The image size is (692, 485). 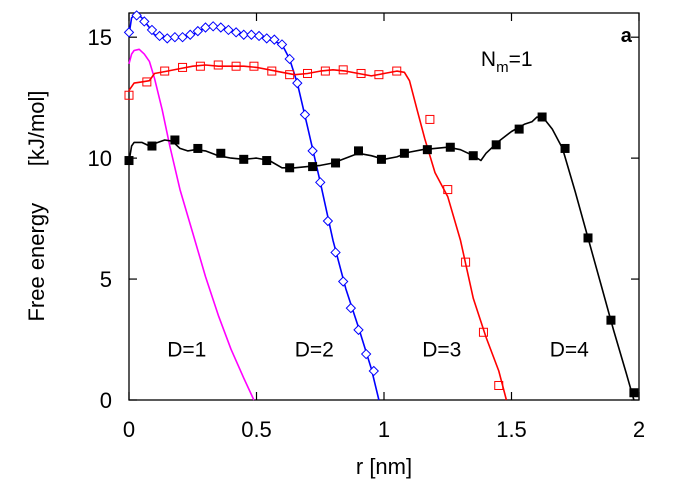 What do you see at coordinates (106, 279) in the screenshot?
I see `y-tick-label: 5` at bounding box center [106, 279].